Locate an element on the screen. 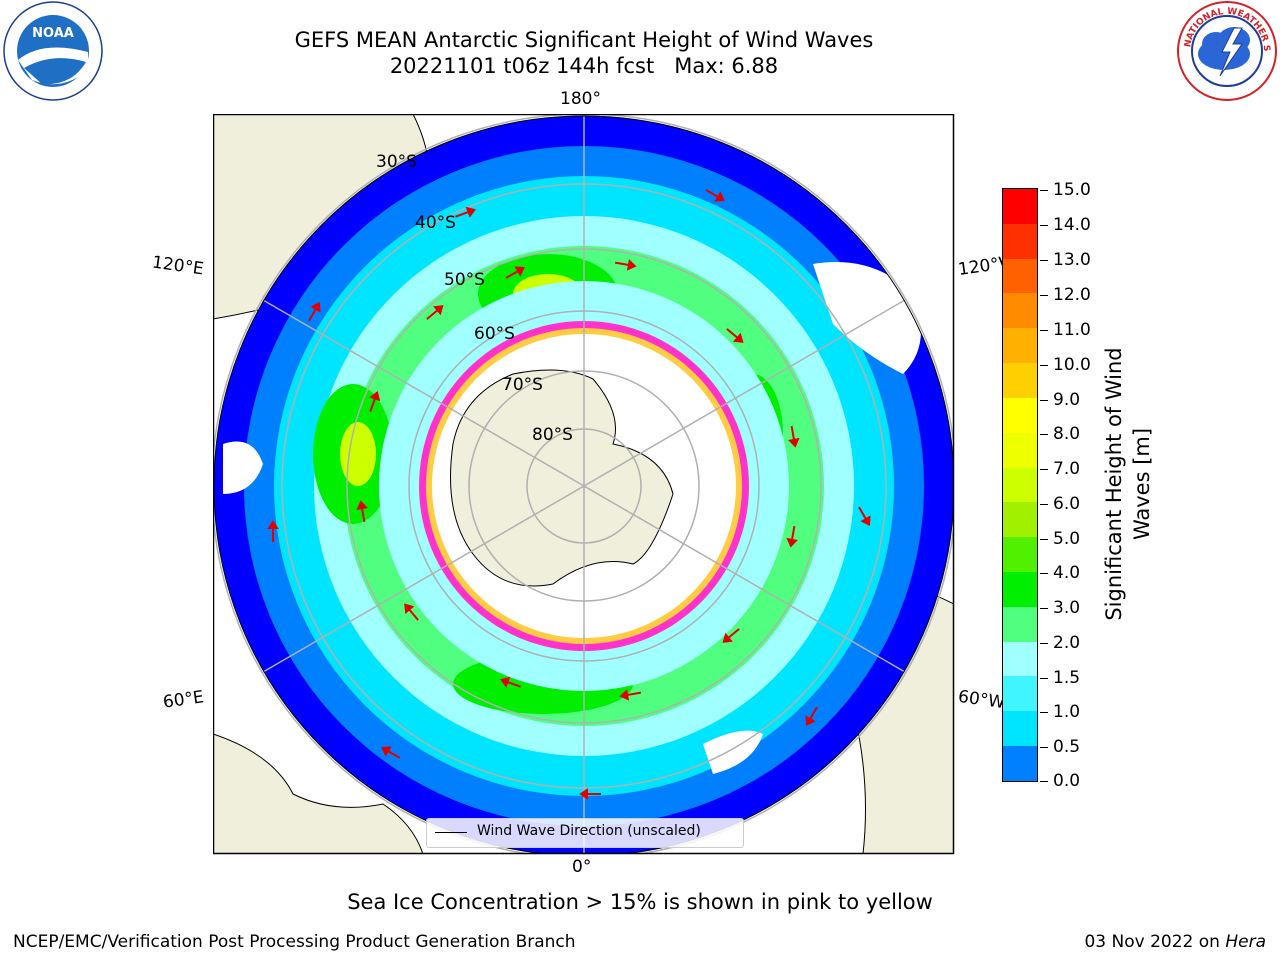 The height and width of the screenshot is (960, 1280). lat-label-60s: 60°S is located at coordinates (494, 334).